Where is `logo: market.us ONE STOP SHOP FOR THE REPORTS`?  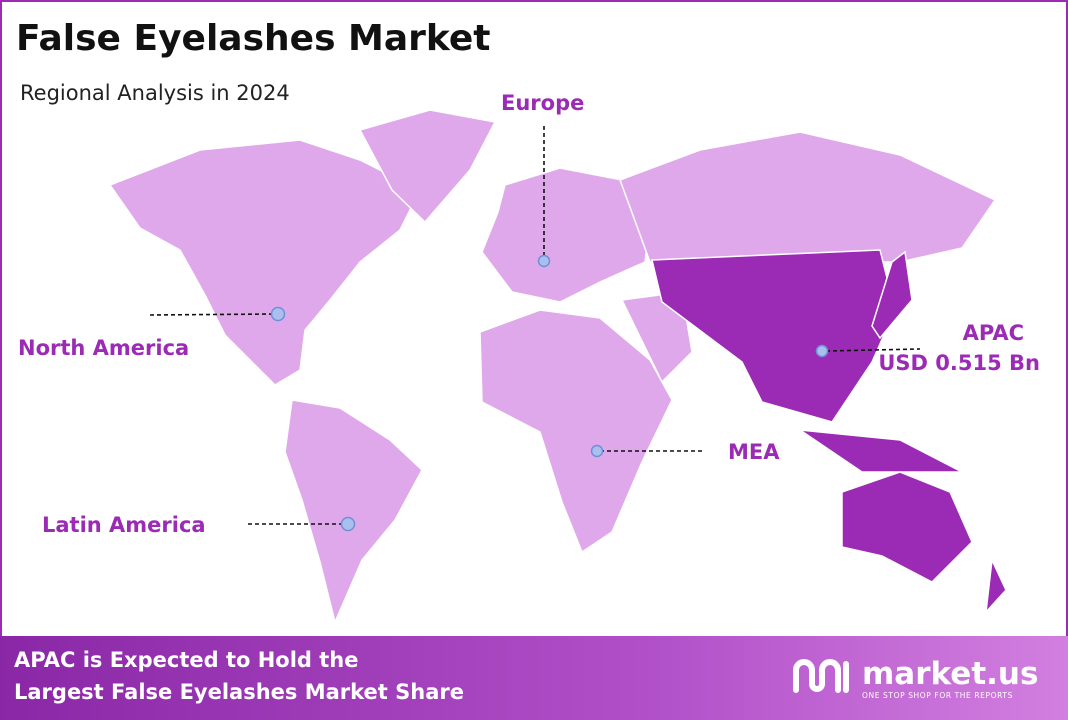
logo: market.us ONE STOP SHOP FOR THE REPORTS is located at coordinates (915, 678).